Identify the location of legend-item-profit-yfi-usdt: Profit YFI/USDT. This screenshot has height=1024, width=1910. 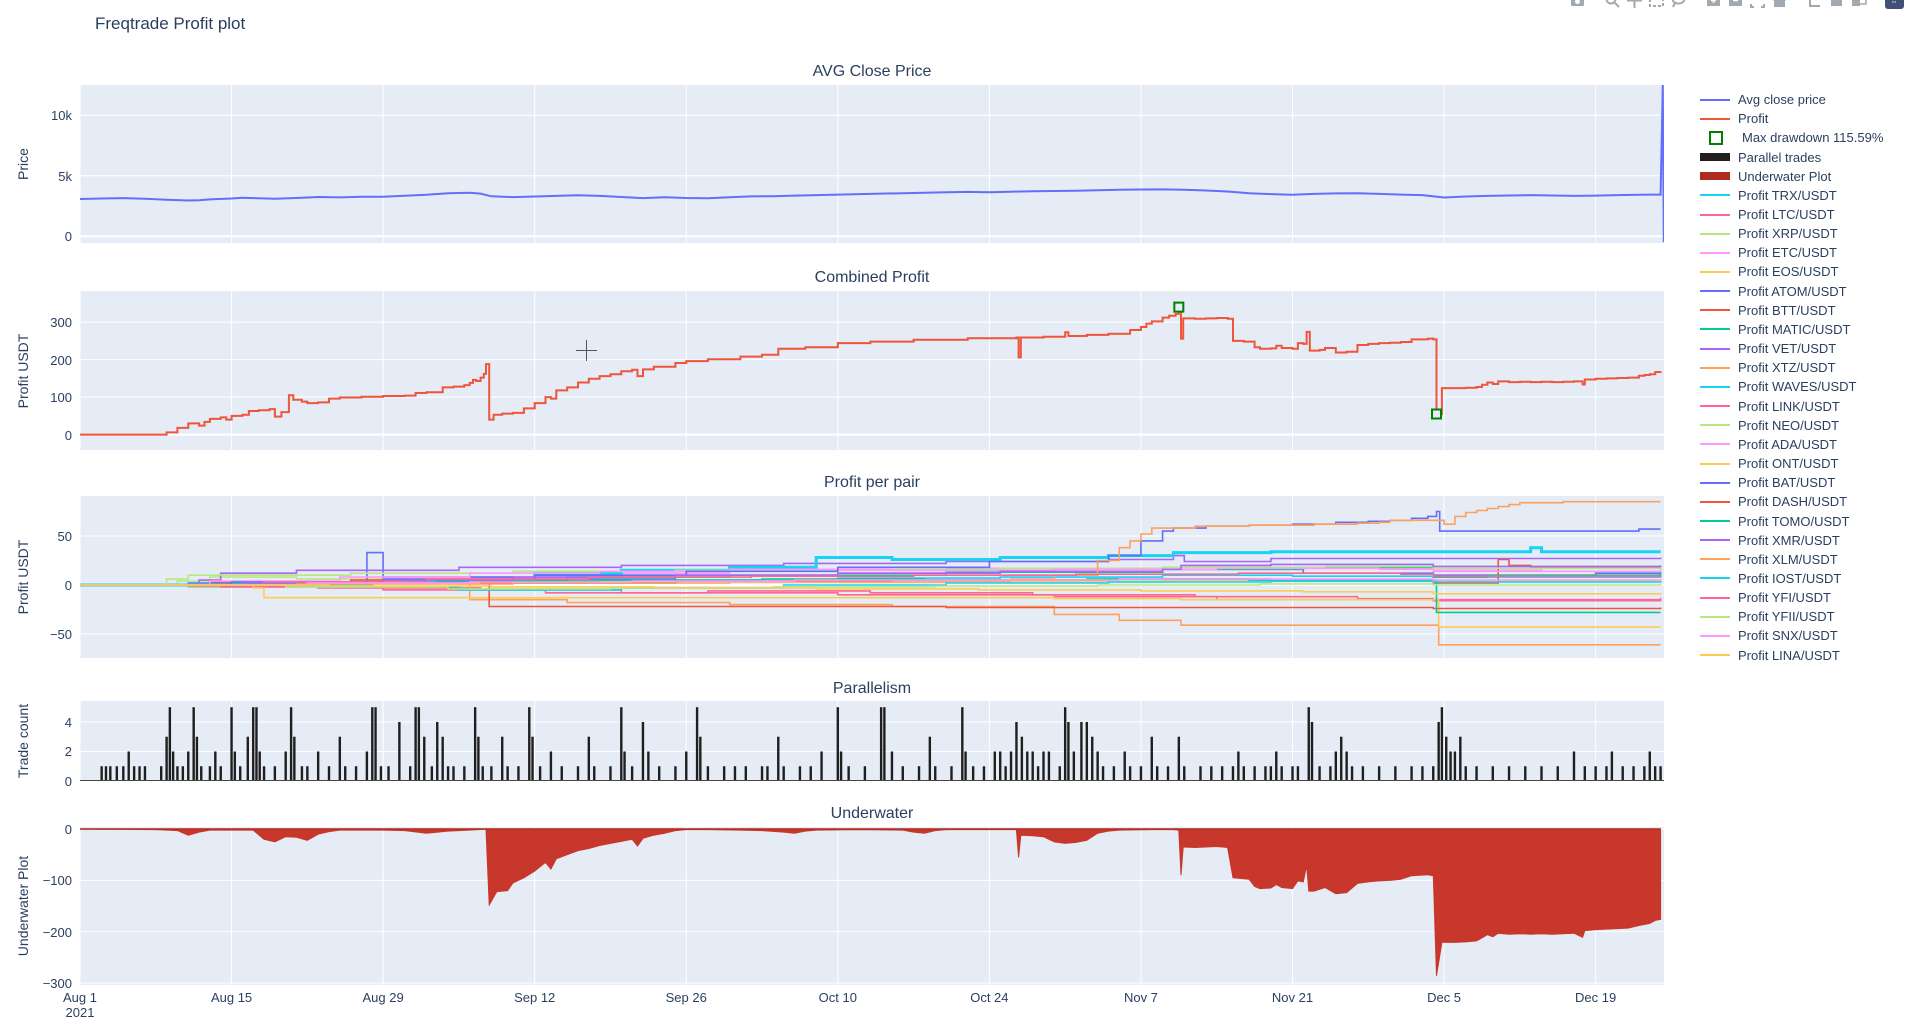
(1804, 597).